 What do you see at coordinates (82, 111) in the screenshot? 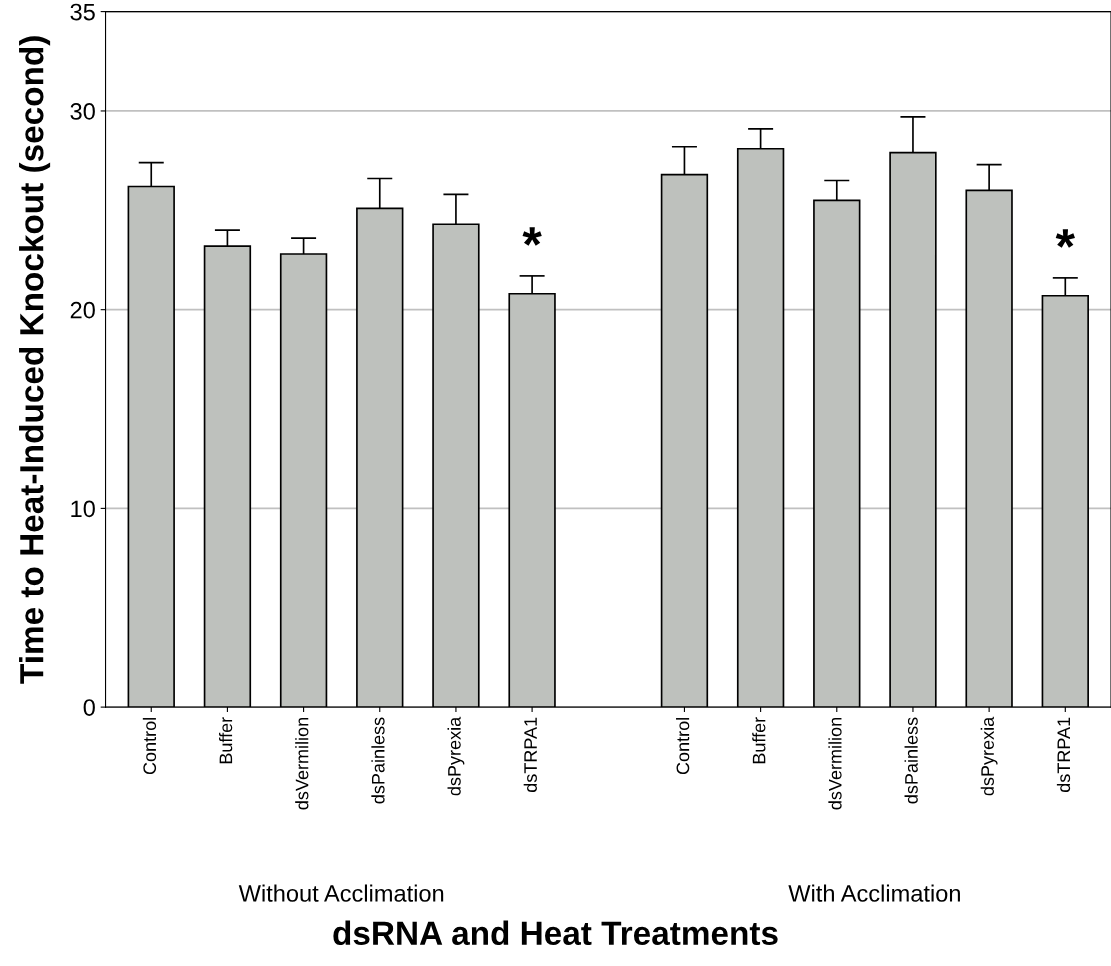
I see `y-tick-label: 30` at bounding box center [82, 111].